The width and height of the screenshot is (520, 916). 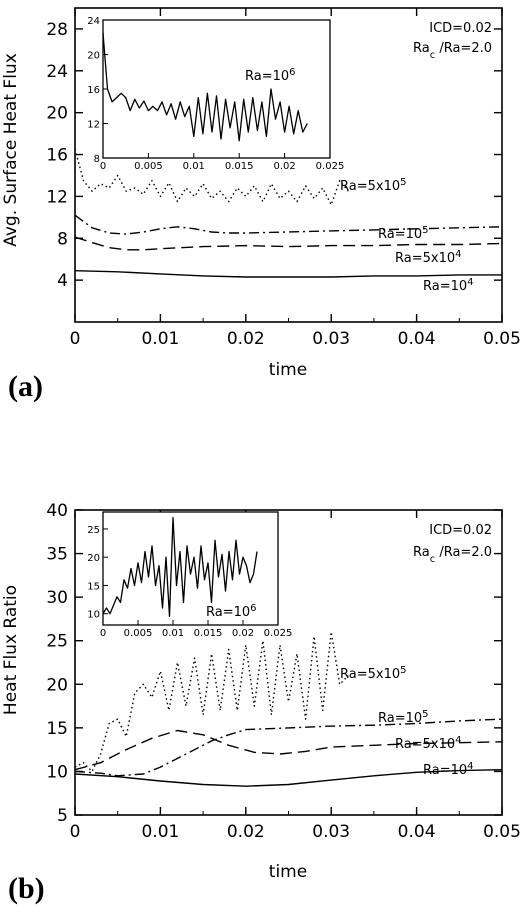 What do you see at coordinates (62, 281) in the screenshot?
I see `y-tick-label: 4` at bounding box center [62, 281].